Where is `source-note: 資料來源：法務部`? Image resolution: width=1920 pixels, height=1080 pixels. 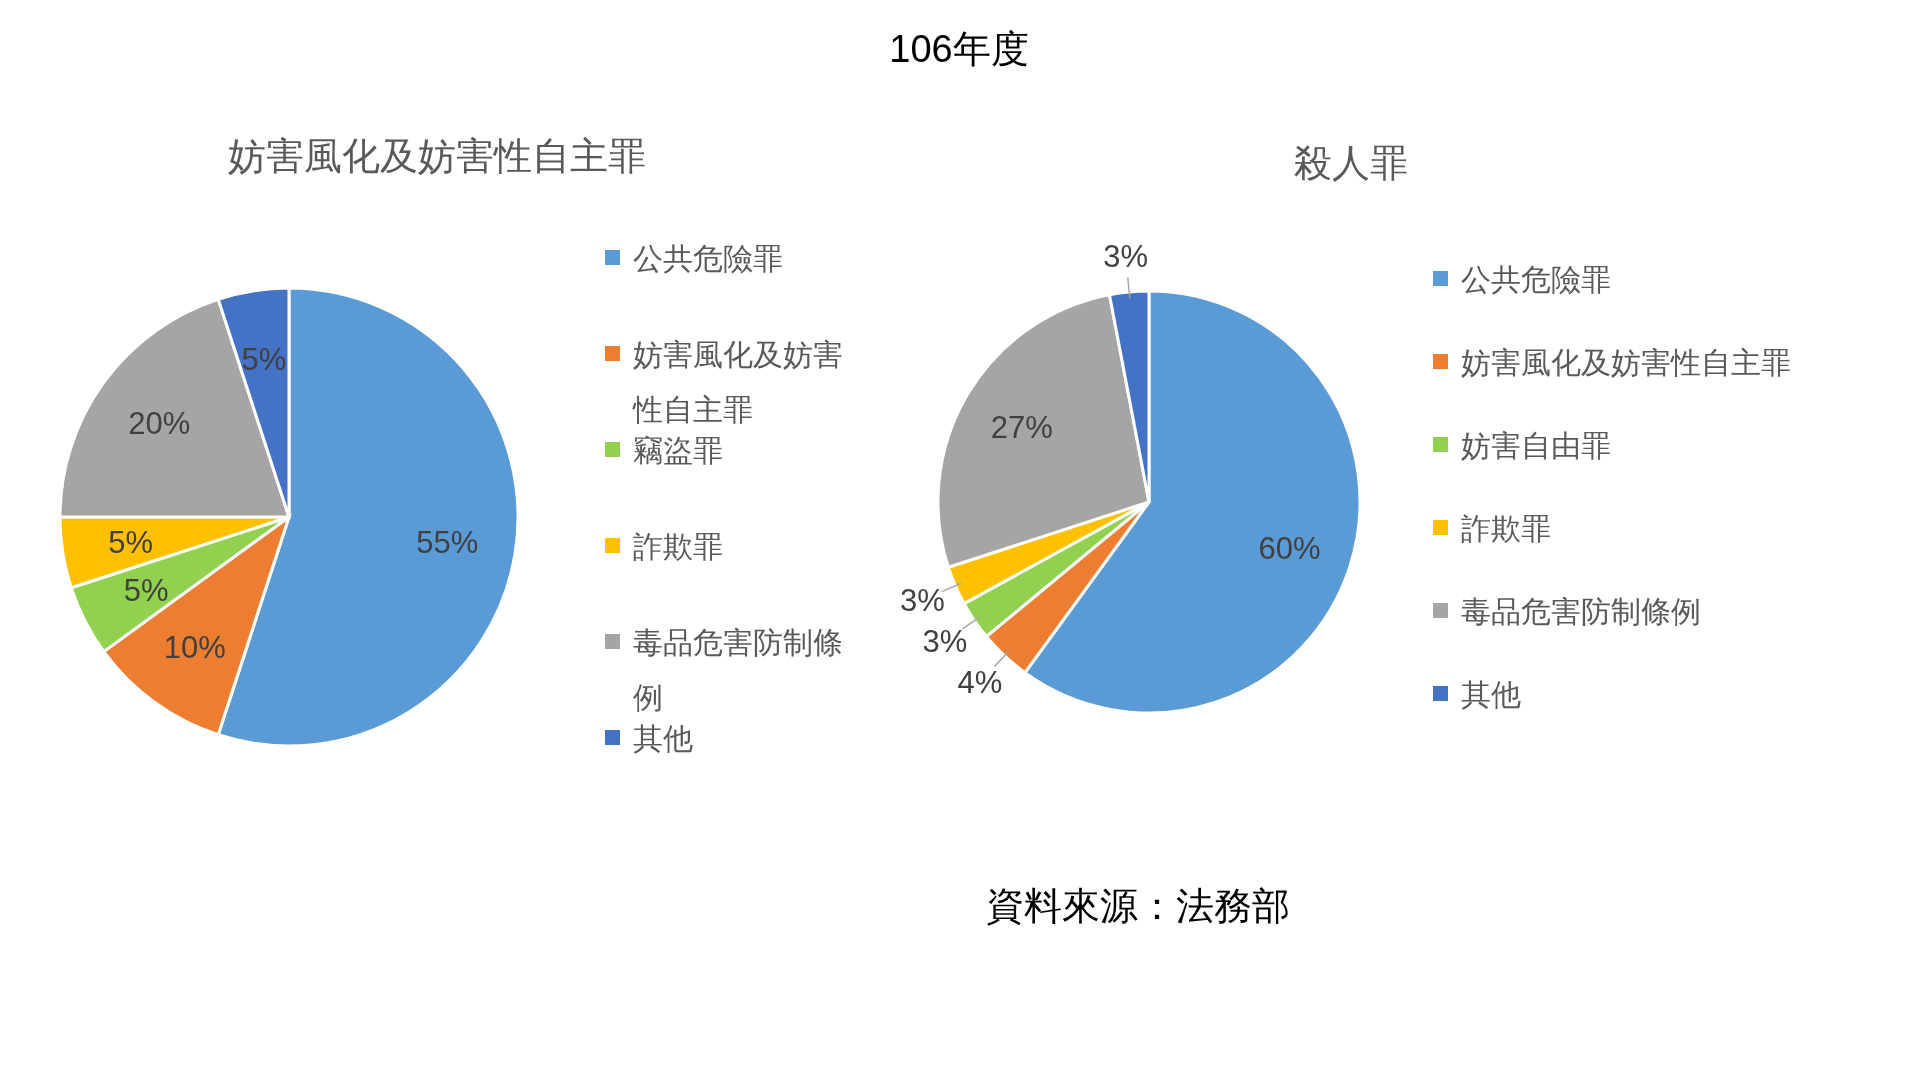
source-note: 資料來源：法務部 is located at coordinates (1138, 906).